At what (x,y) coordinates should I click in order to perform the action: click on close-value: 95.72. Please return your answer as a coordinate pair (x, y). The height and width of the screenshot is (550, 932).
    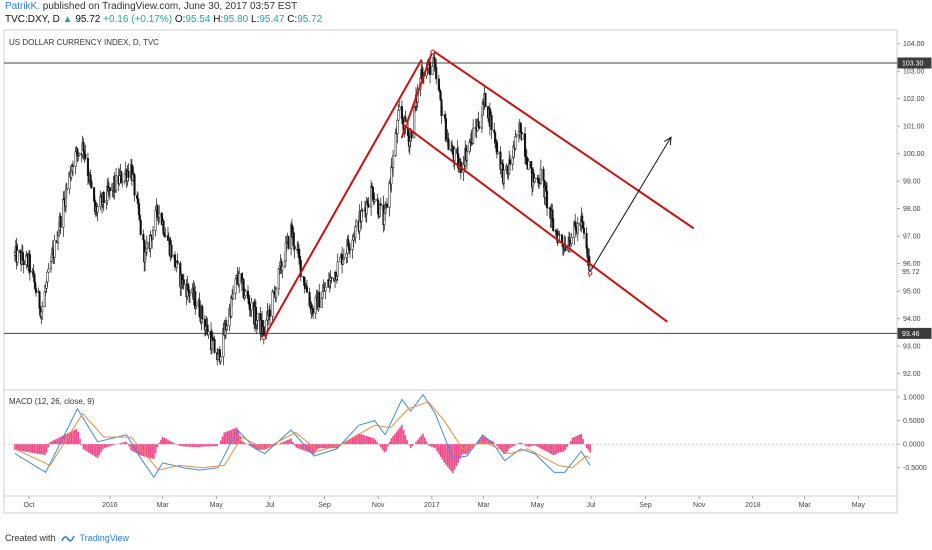
    Looking at the image, I should click on (310, 19).